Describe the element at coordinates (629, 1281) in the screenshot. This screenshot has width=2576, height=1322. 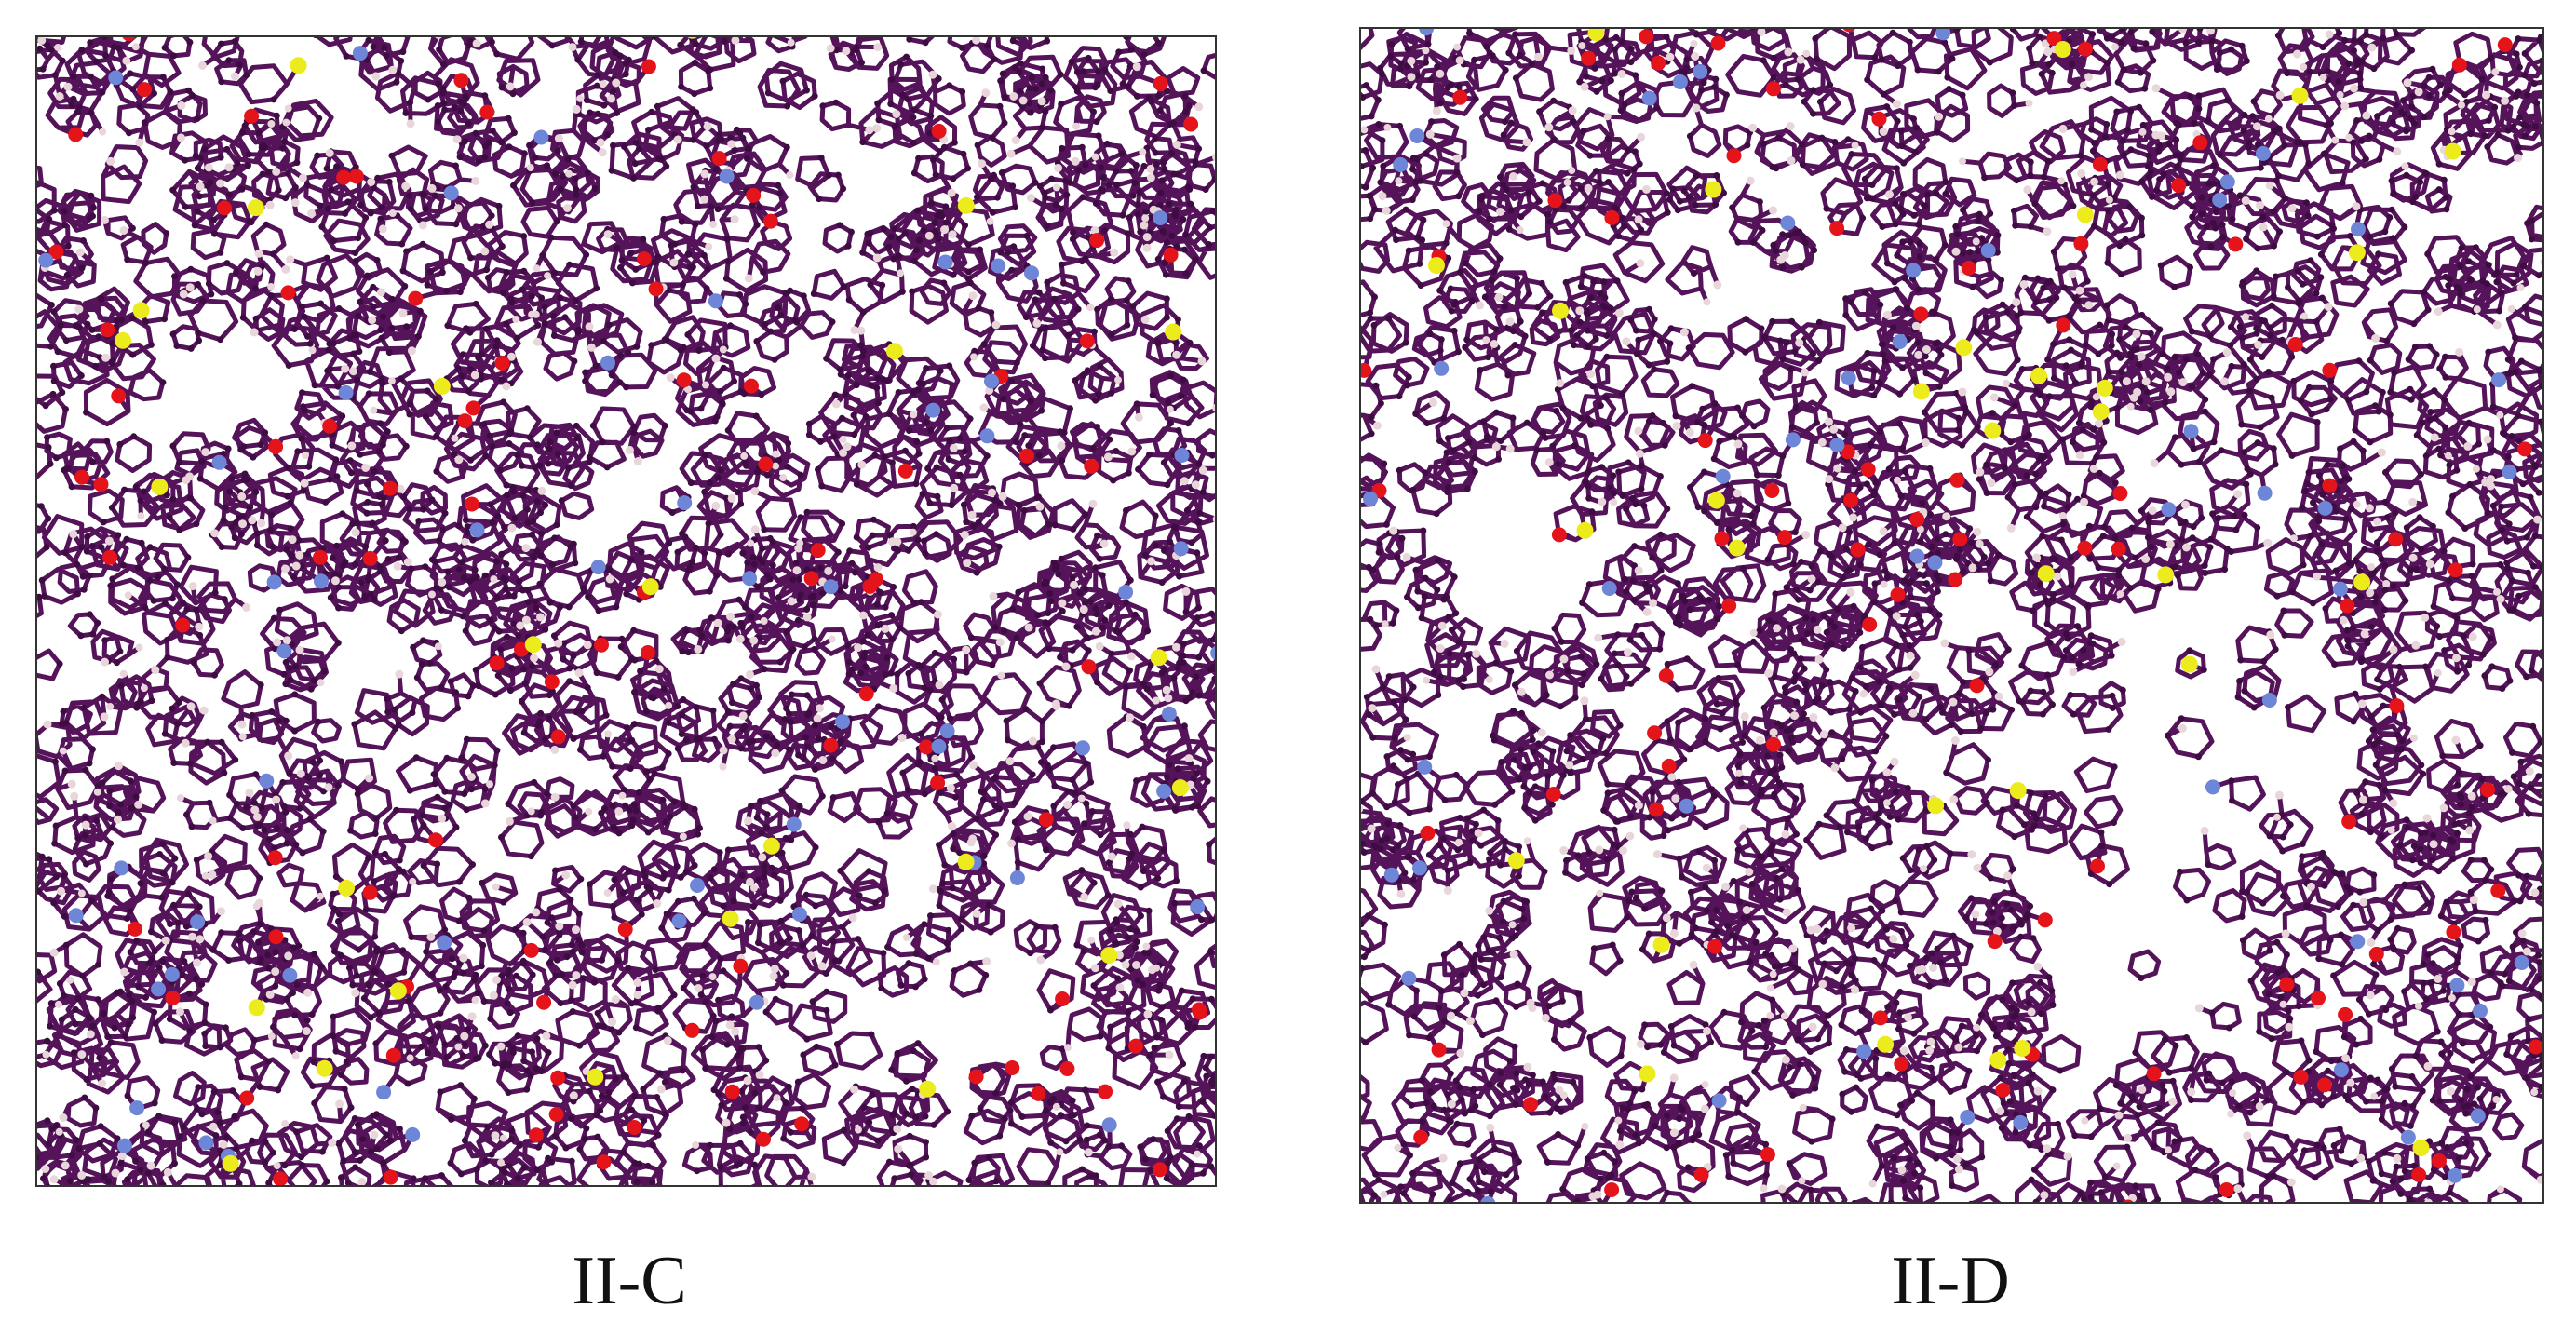
I see `panel-label: II-C` at that location.